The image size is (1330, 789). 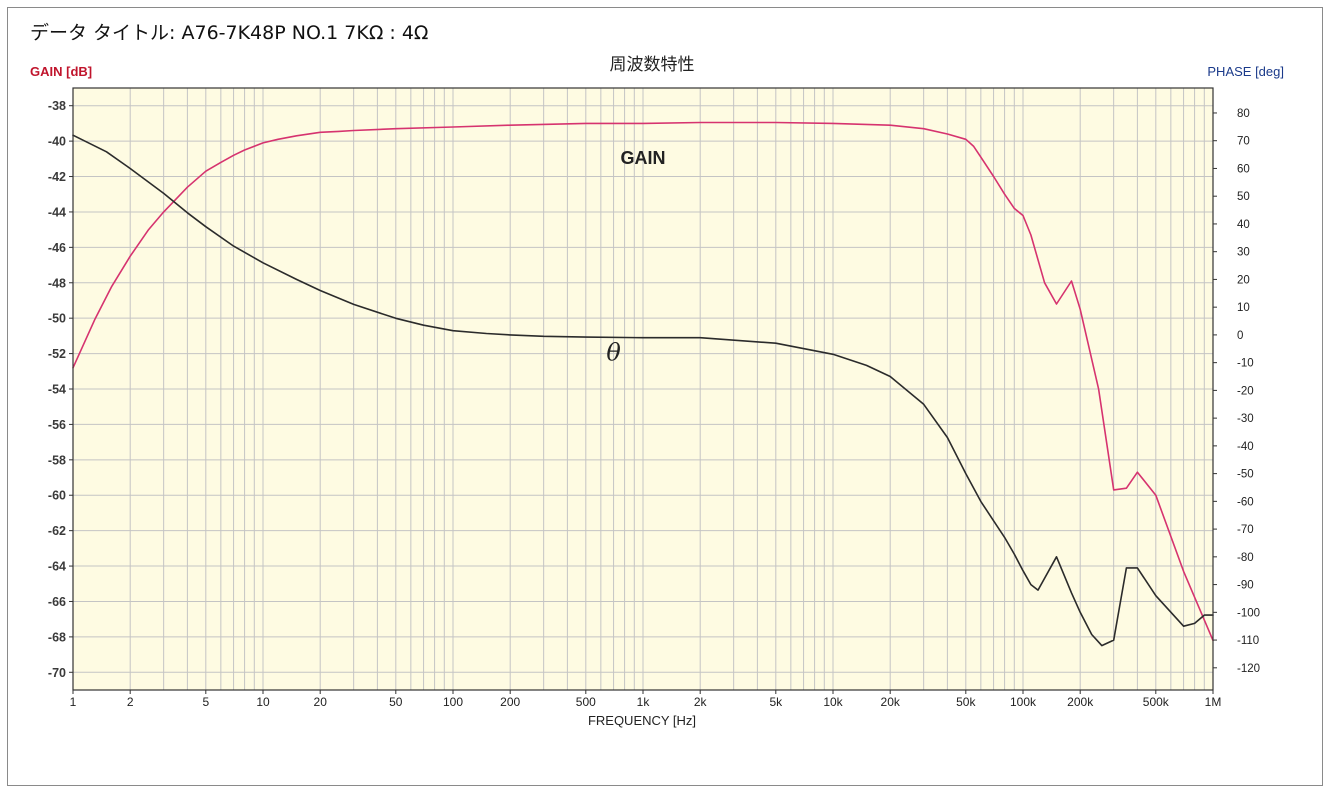 What do you see at coordinates (1245, 475) in the screenshot?
I see `y2-tick-label: -50` at bounding box center [1245, 475].